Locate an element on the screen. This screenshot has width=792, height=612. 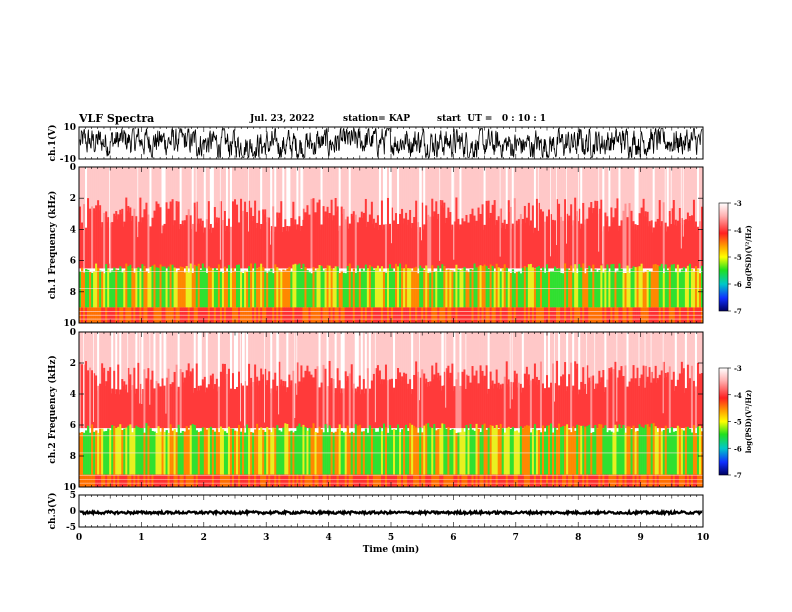
ch2-spectrogram-streak is located at coordinates (512, 366).